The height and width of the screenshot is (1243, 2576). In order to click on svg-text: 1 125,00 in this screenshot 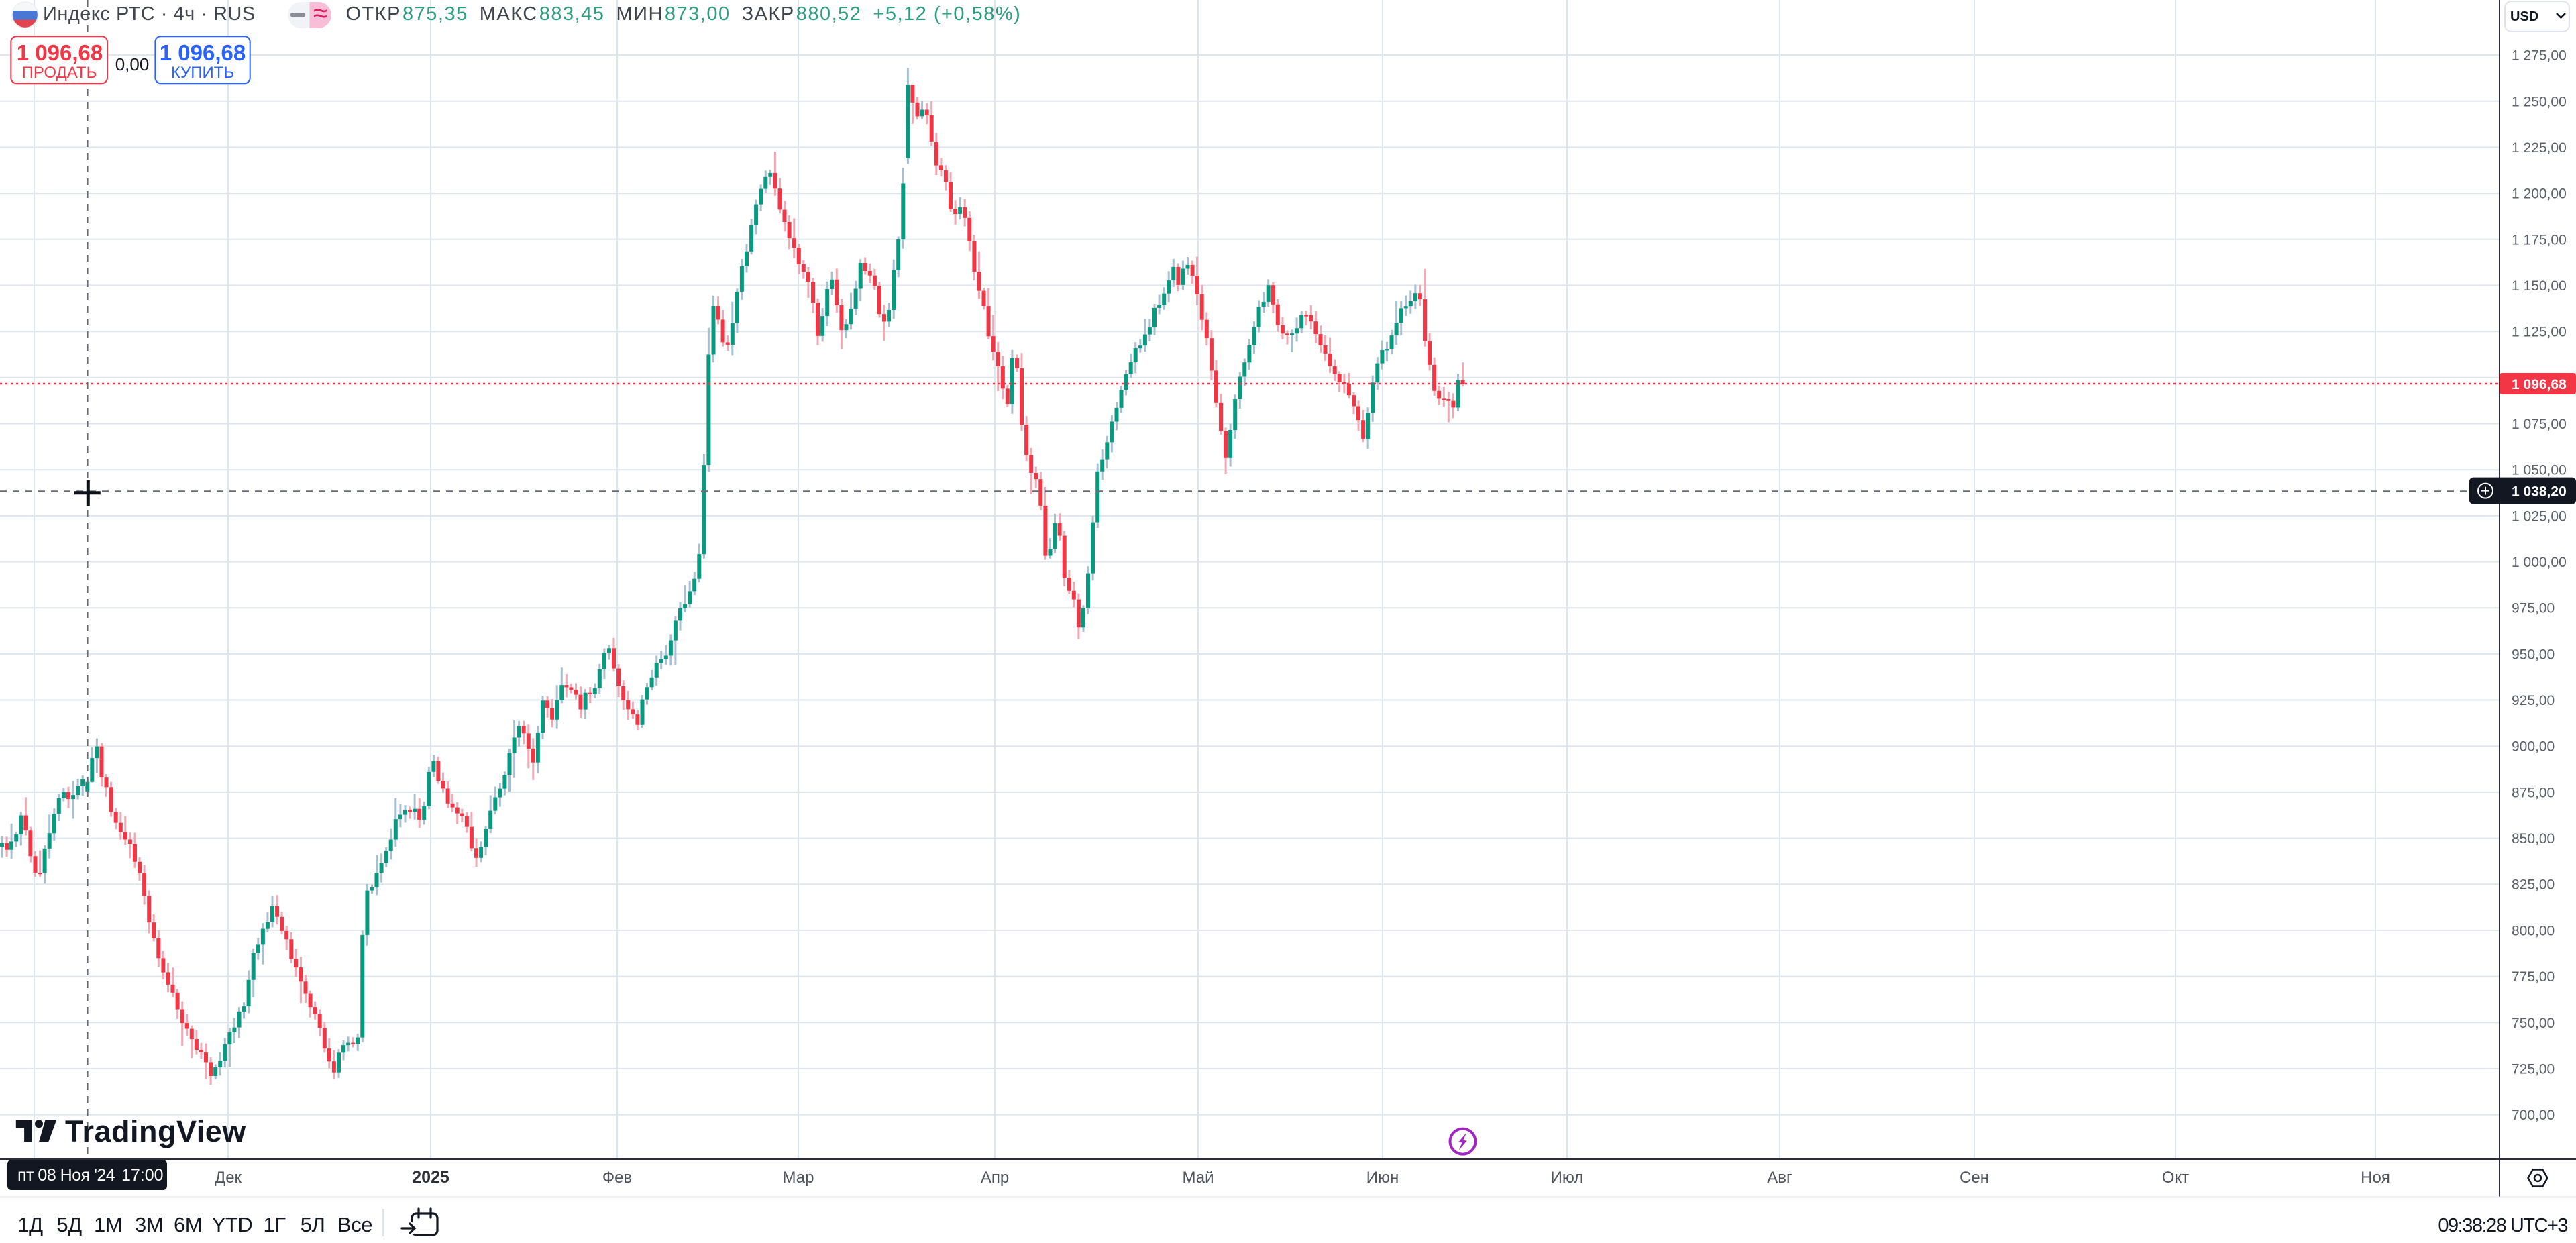, I will do `click(2539, 332)`.